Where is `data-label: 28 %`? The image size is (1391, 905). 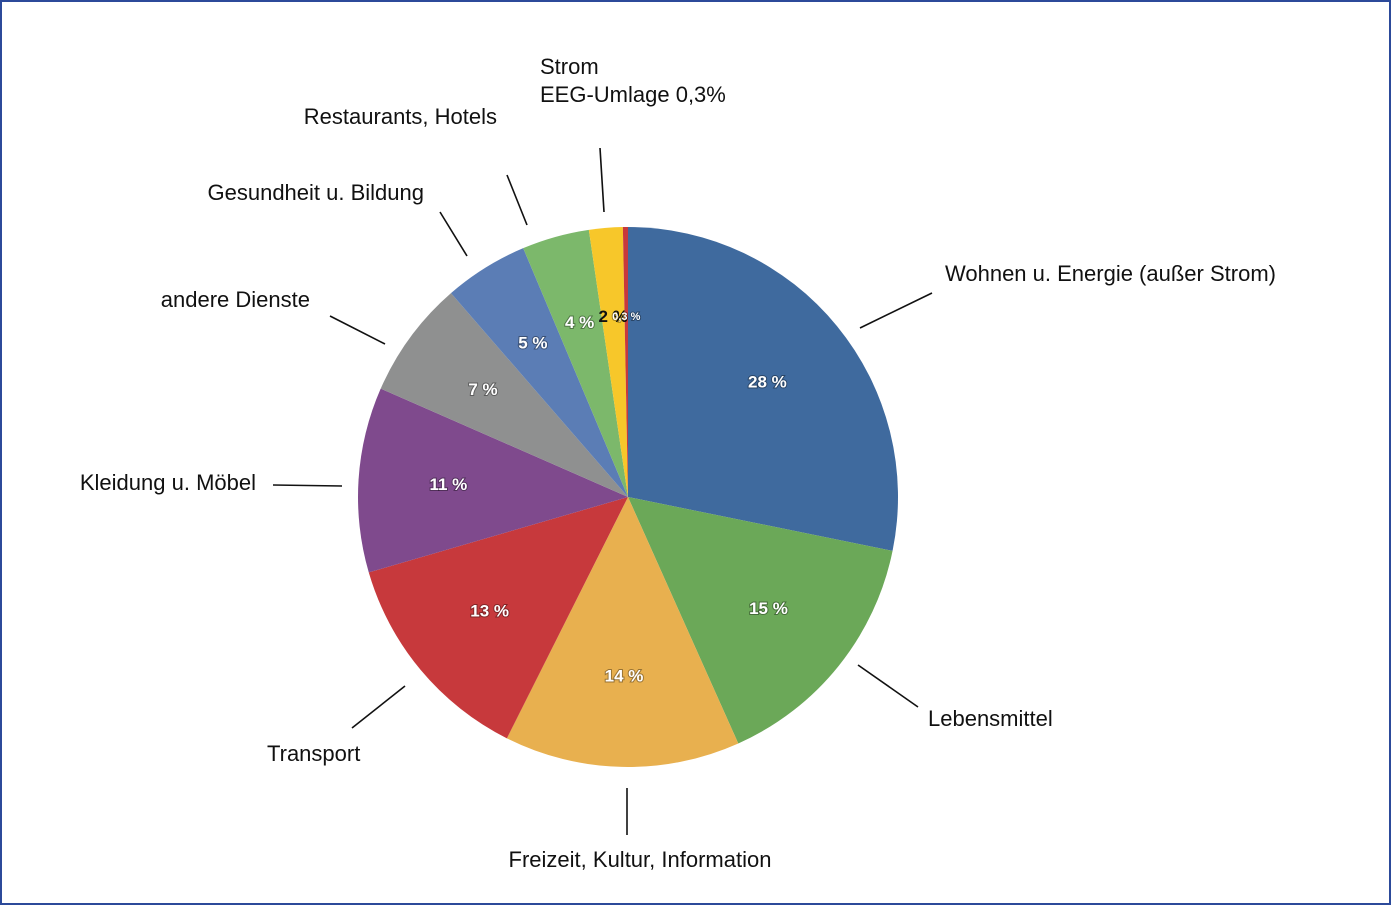 data-label: 28 % is located at coordinates (767, 382).